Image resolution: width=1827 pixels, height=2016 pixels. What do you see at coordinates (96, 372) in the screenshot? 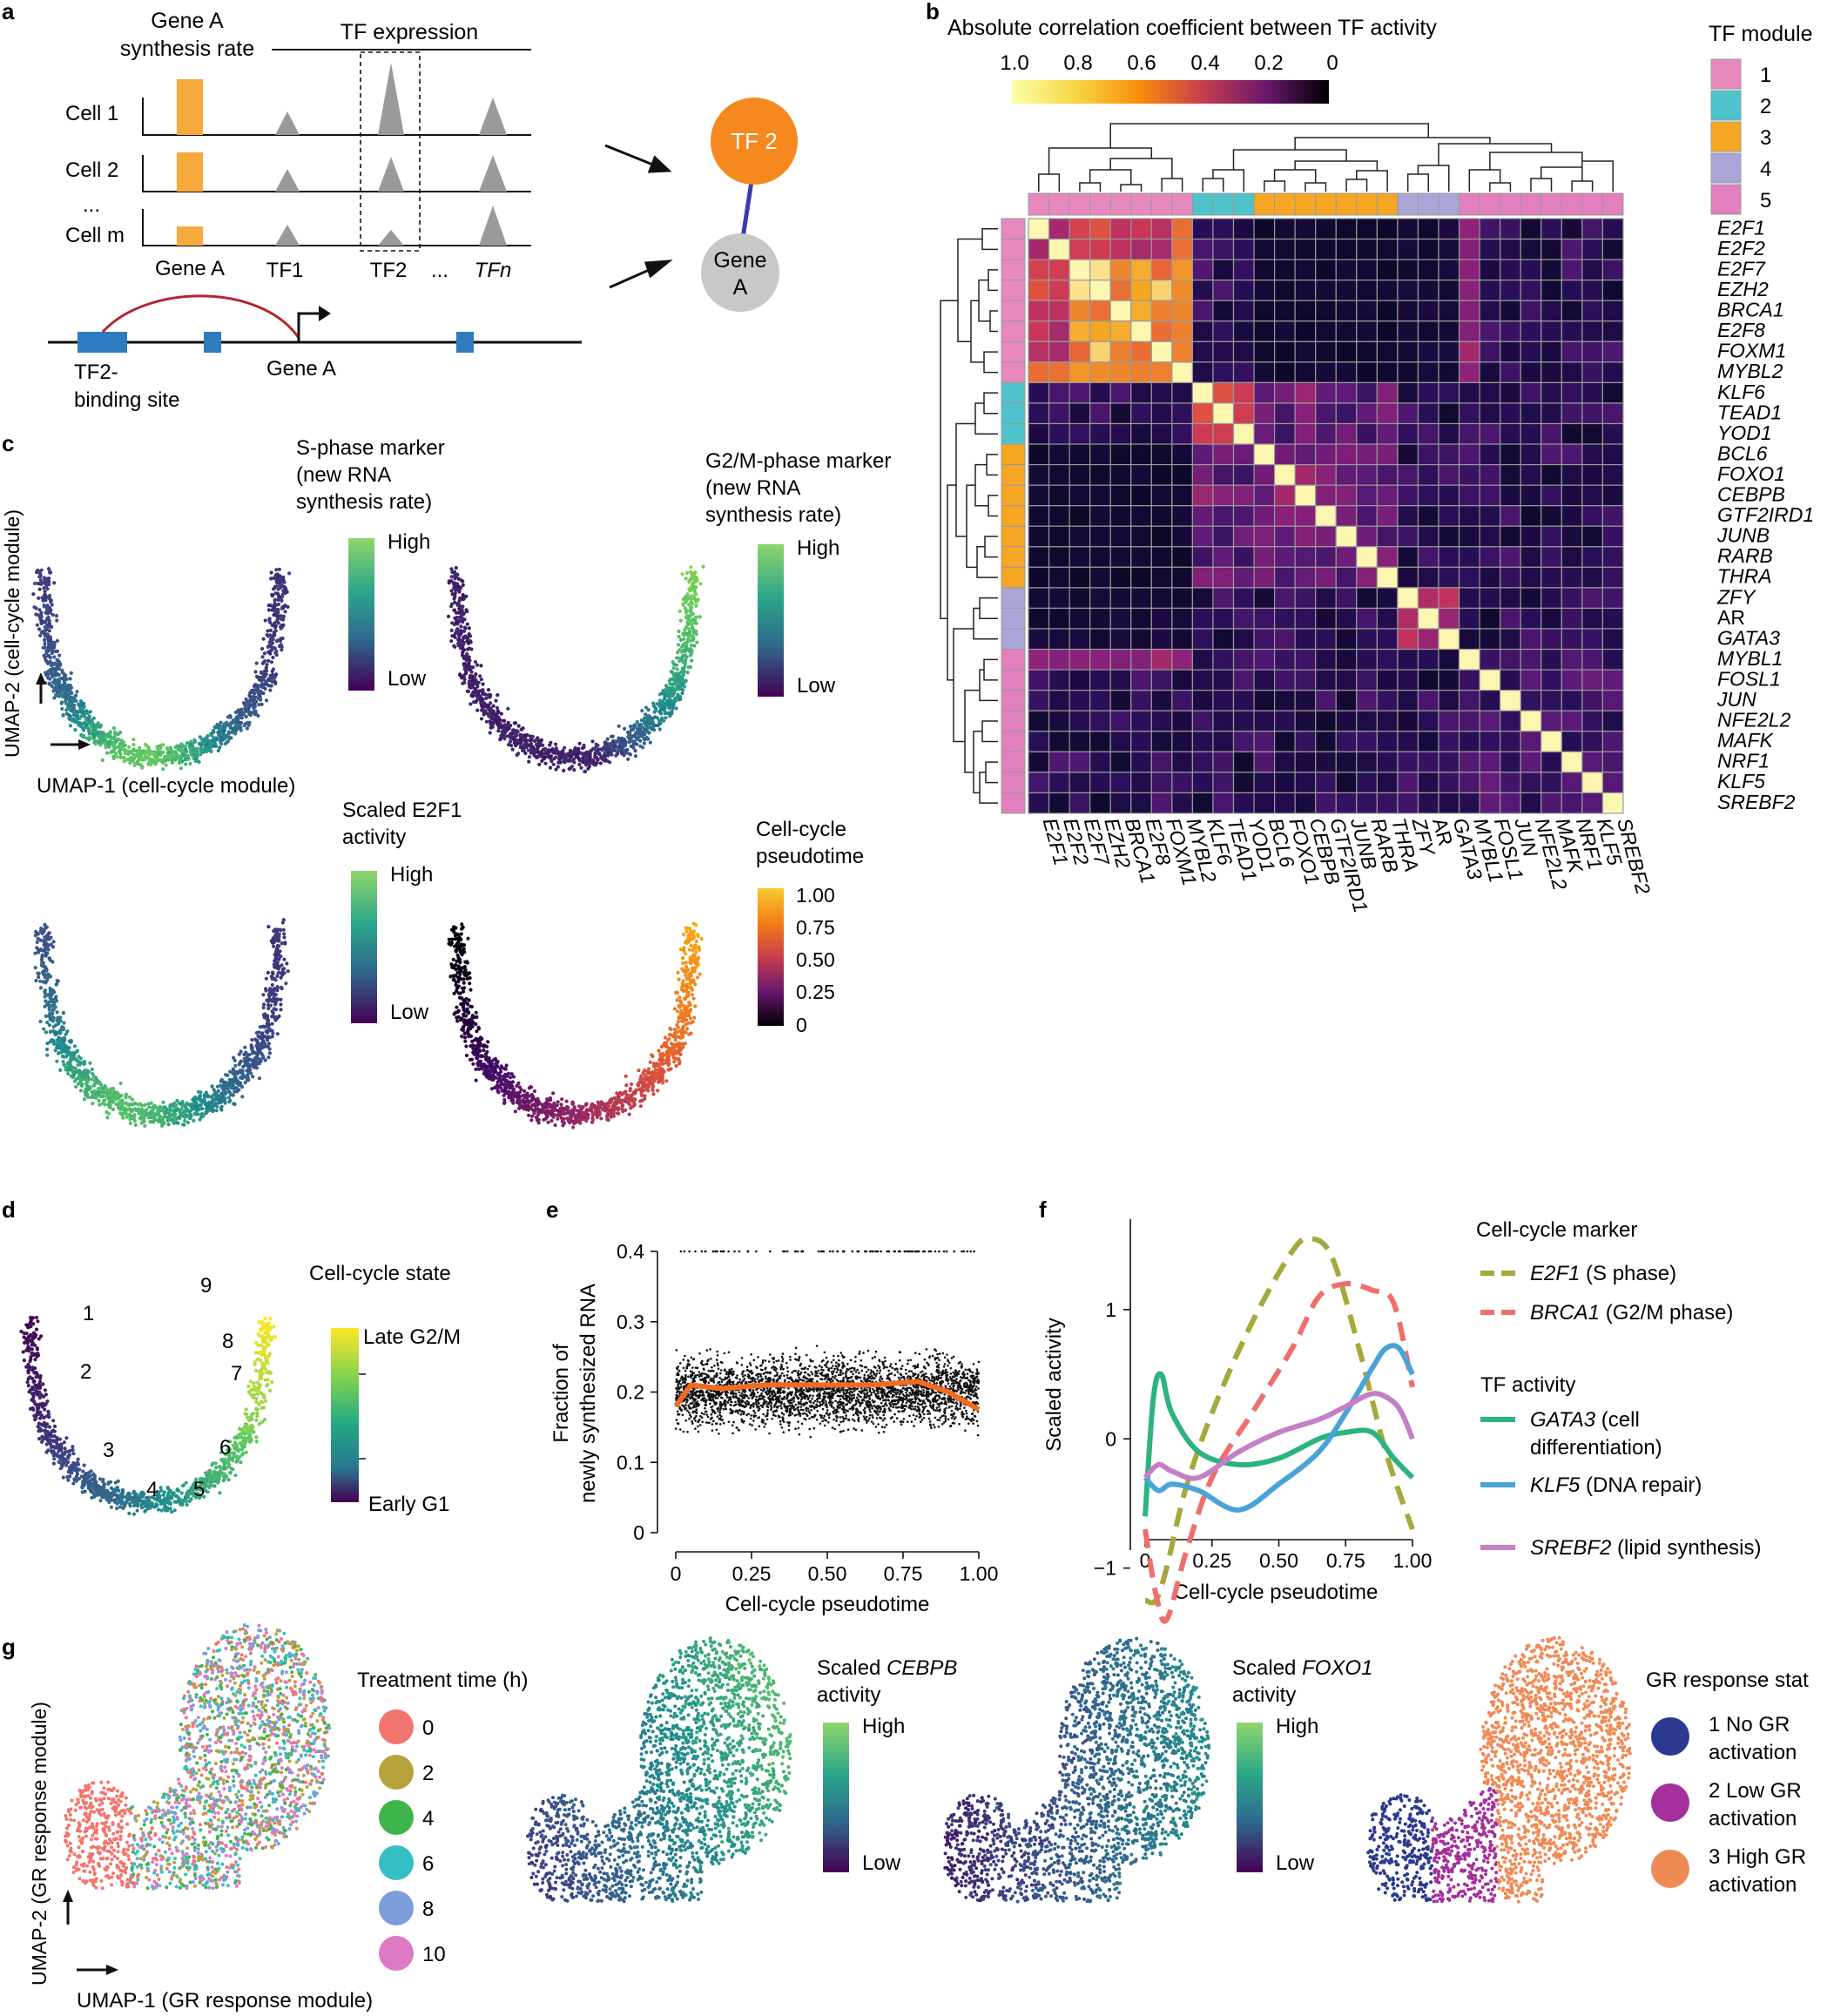
I see `binding-site-label1: TF2-` at bounding box center [96, 372].